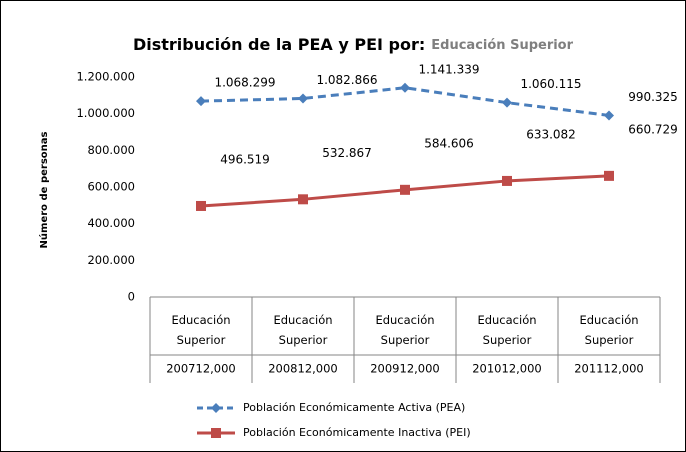 The height and width of the screenshot is (452, 686). I want to click on y-tick-label: 400.000, so click(111, 223).